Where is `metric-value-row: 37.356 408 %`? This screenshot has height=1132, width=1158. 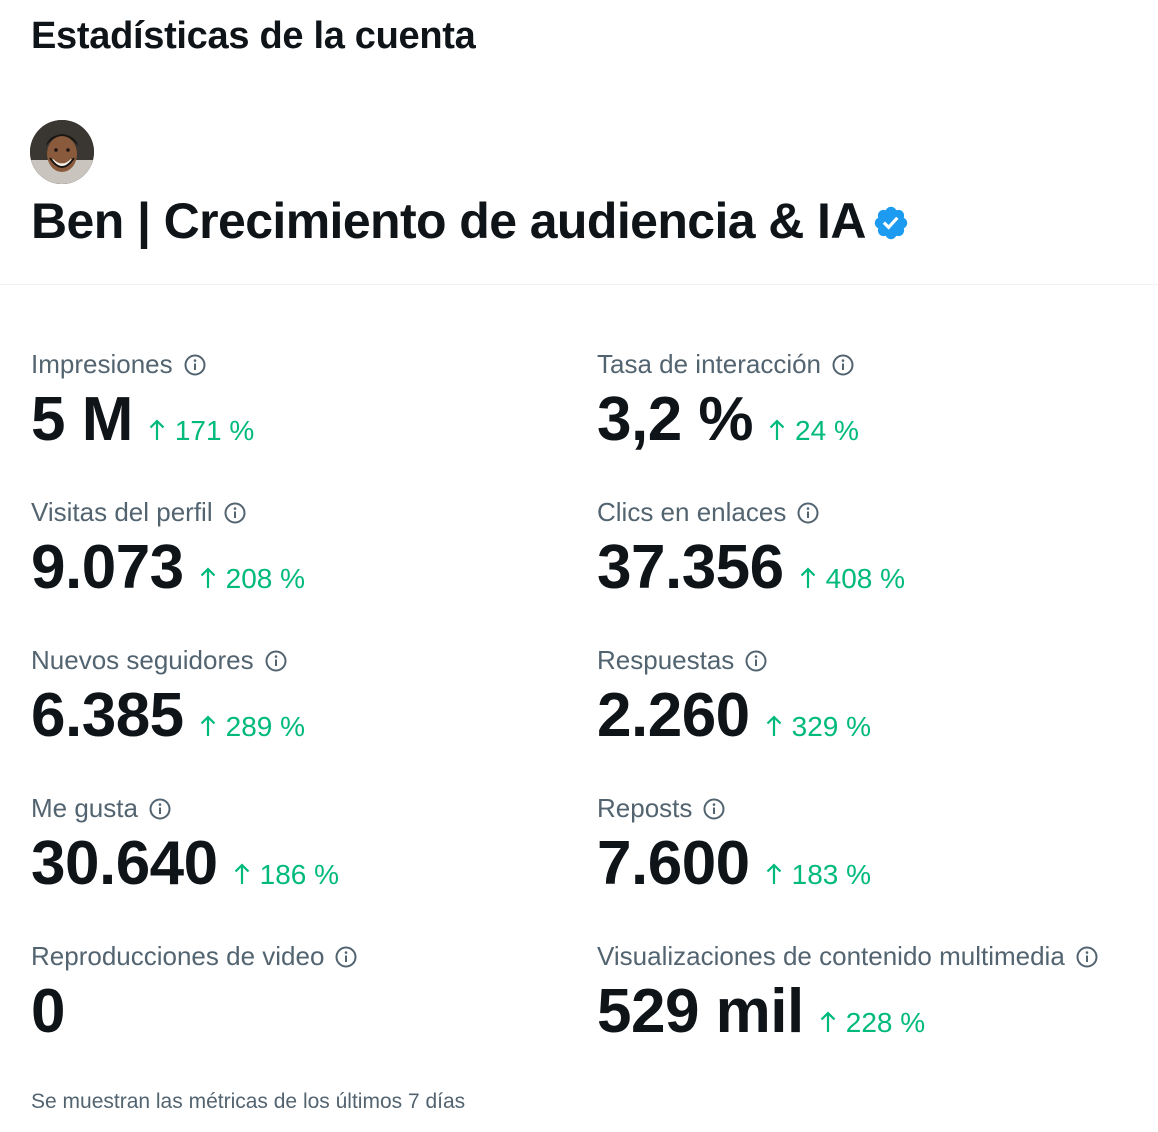 metric-value-row: 37.356 408 % is located at coordinates (751, 568).